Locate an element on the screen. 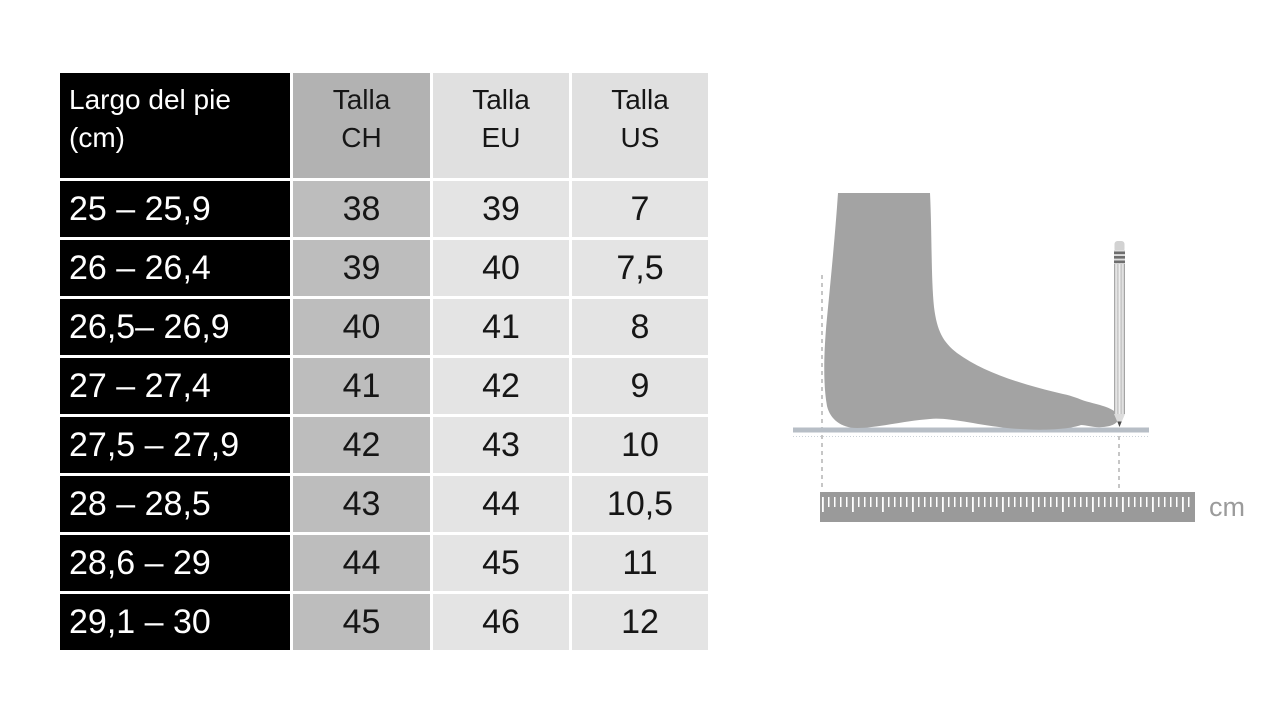 The image size is (1280, 720). table-row: 27,5 – 27,9 42 43 10 is located at coordinates (384, 445).